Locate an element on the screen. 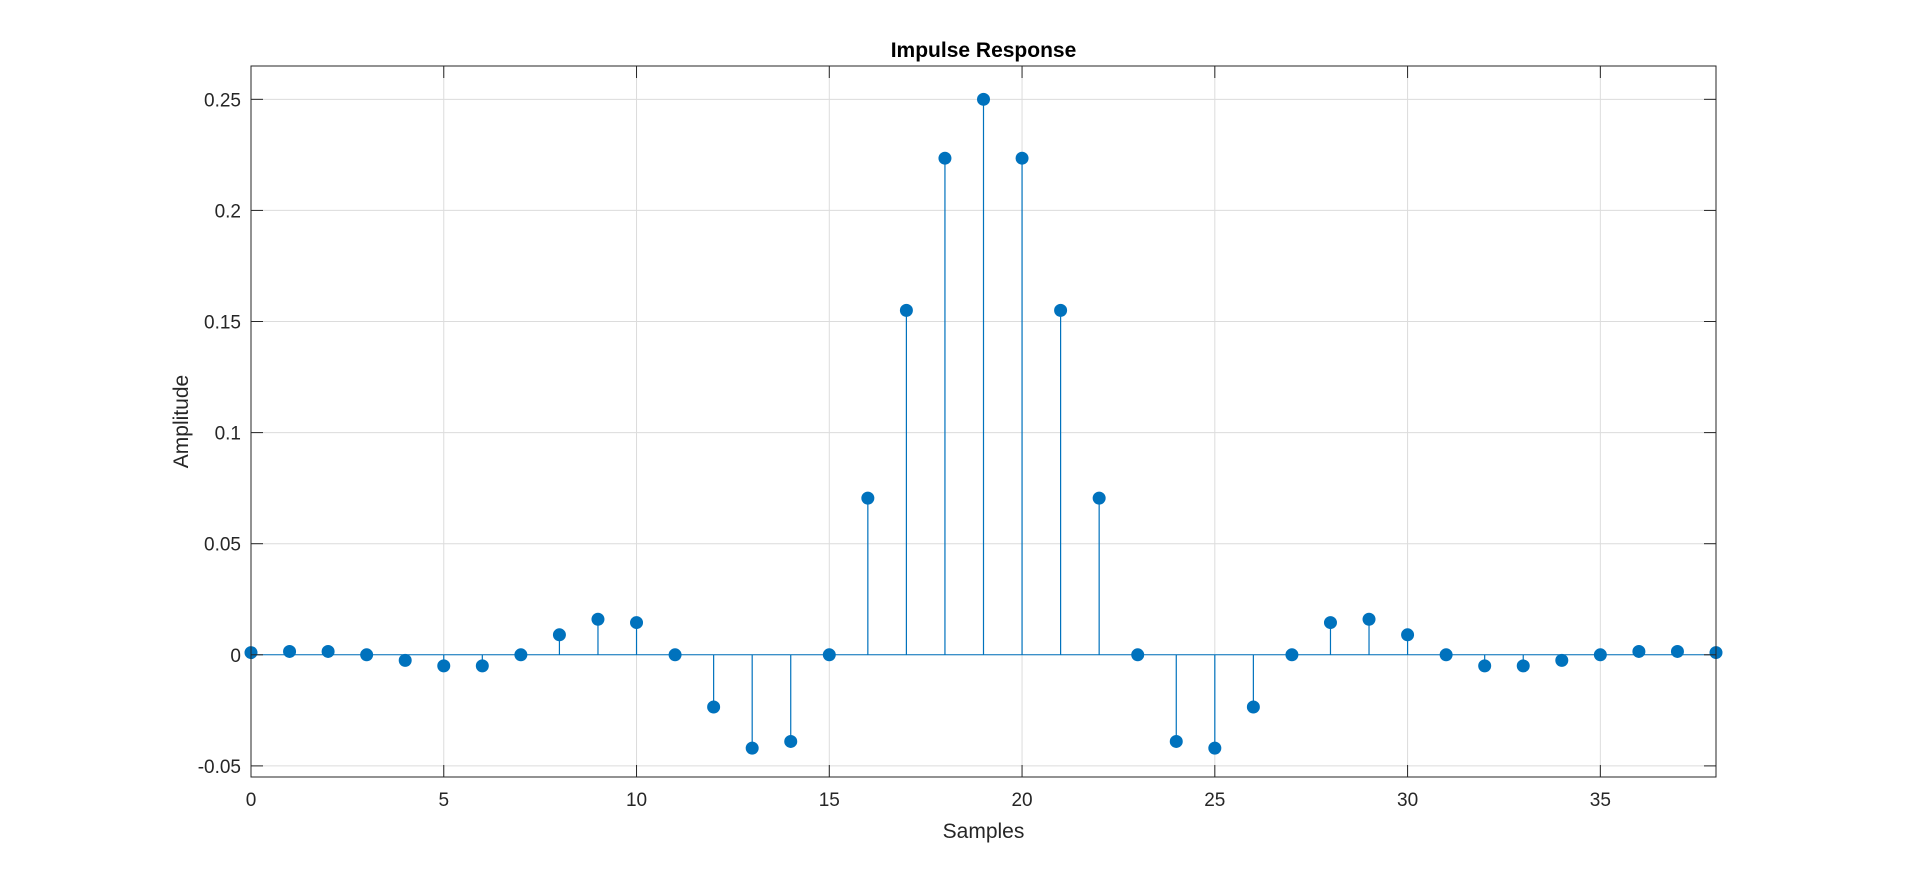  y-tick-label: 0.15 is located at coordinates (222, 323).